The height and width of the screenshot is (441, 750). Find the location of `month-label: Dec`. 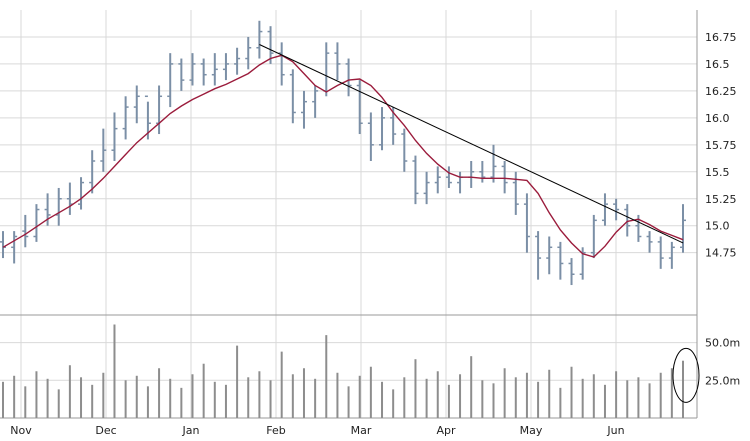

month-label: Dec is located at coordinates (105, 430).